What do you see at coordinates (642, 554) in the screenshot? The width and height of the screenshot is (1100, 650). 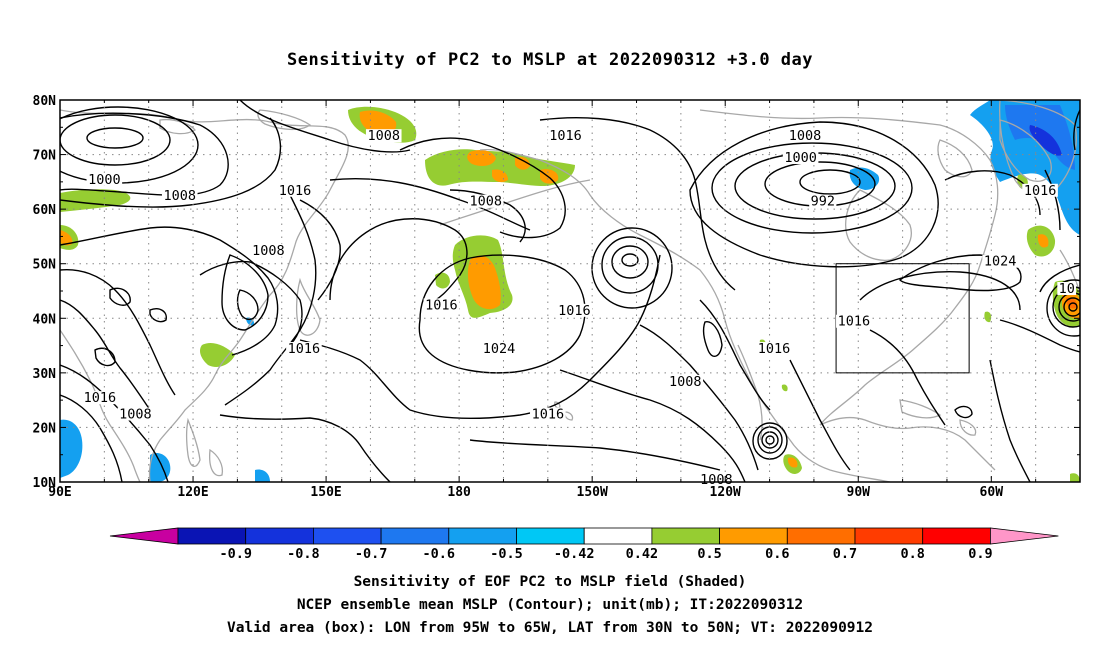 I see `colorbar-label: 0.42` at bounding box center [642, 554].